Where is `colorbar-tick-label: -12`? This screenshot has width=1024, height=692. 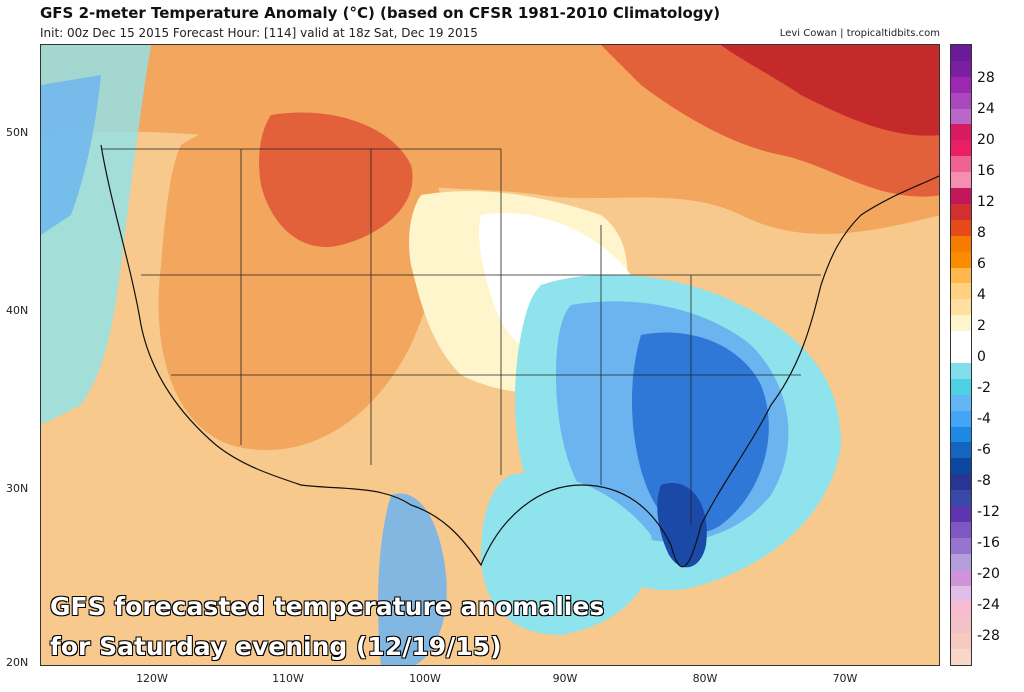
colorbar-tick-label: -12 is located at coordinates (988, 512).